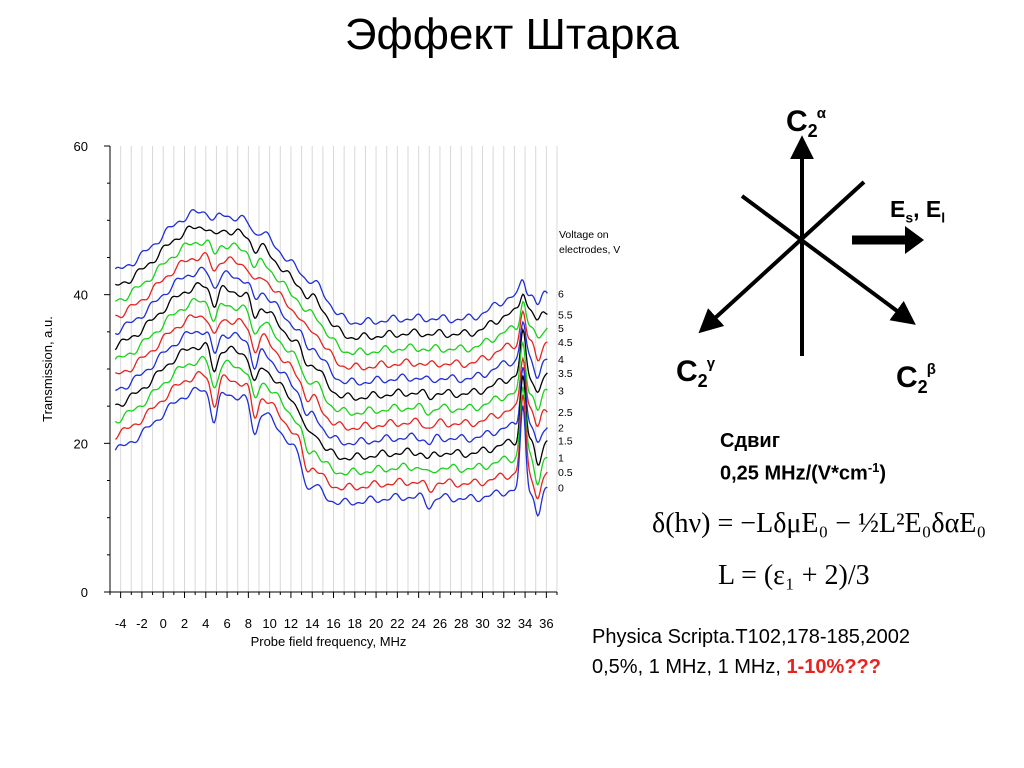  Describe the element at coordinates (914, 240) in the screenshot. I see `field-arrow-head` at that location.